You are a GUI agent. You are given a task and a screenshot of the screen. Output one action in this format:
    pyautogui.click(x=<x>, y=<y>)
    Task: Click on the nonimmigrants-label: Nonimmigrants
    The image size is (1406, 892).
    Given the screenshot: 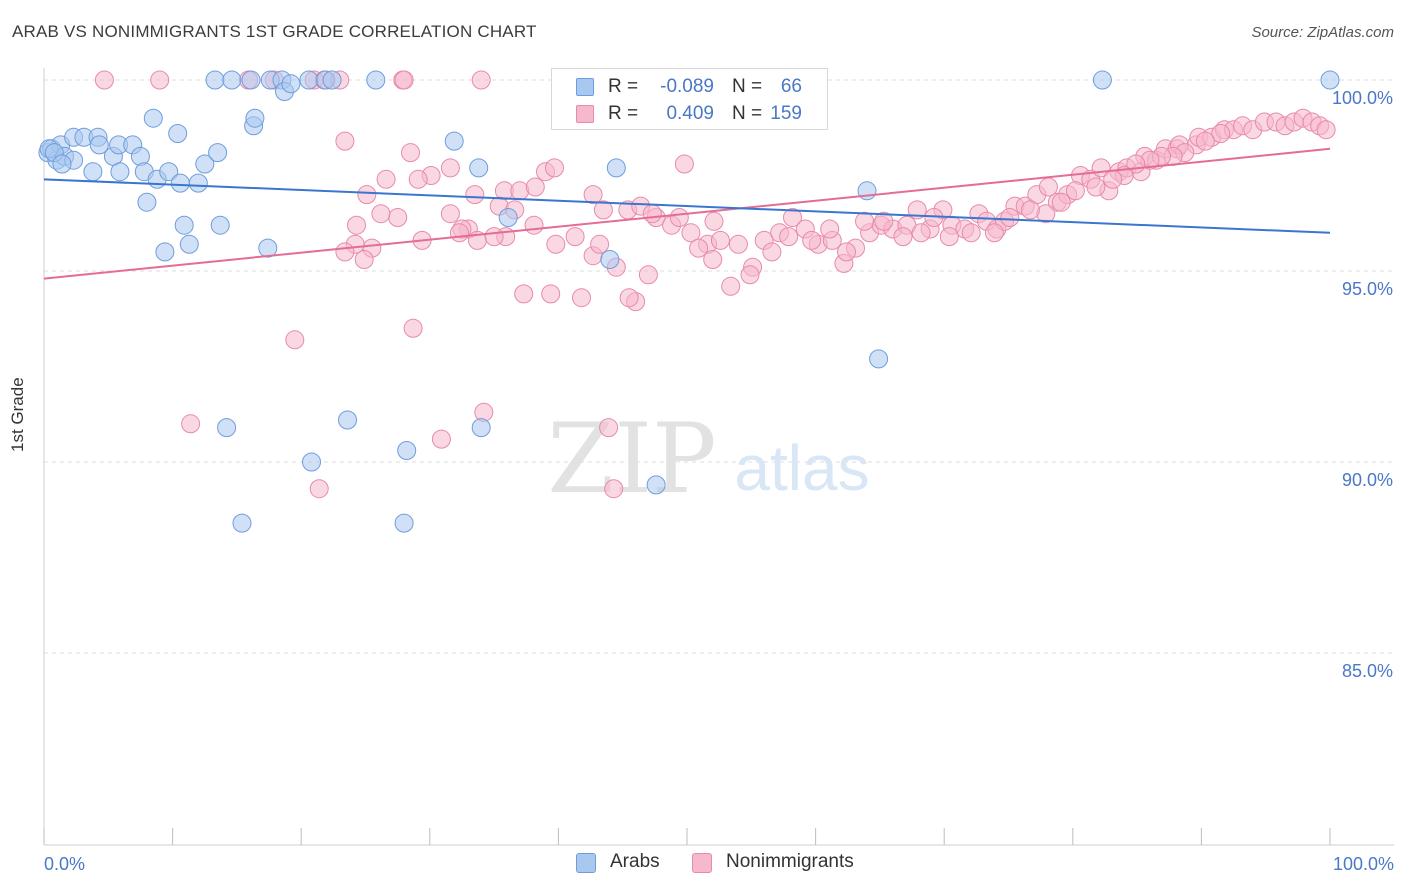 What is the action you would take?
    pyautogui.click(x=790, y=861)
    